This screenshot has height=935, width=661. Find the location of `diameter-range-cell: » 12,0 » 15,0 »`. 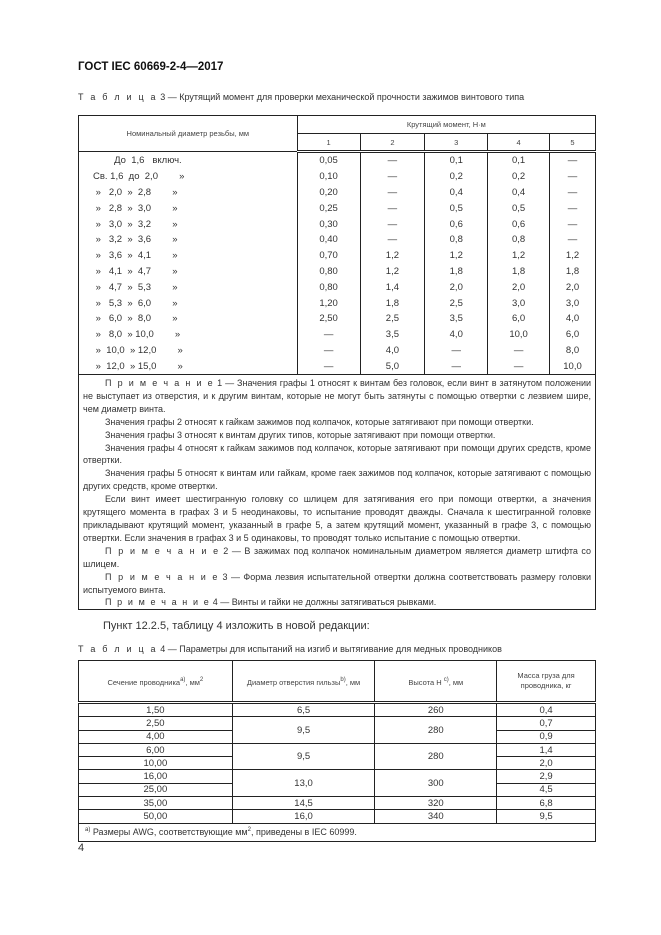

diameter-range-cell: » 12,0 » 15,0 » is located at coordinates (188, 367).